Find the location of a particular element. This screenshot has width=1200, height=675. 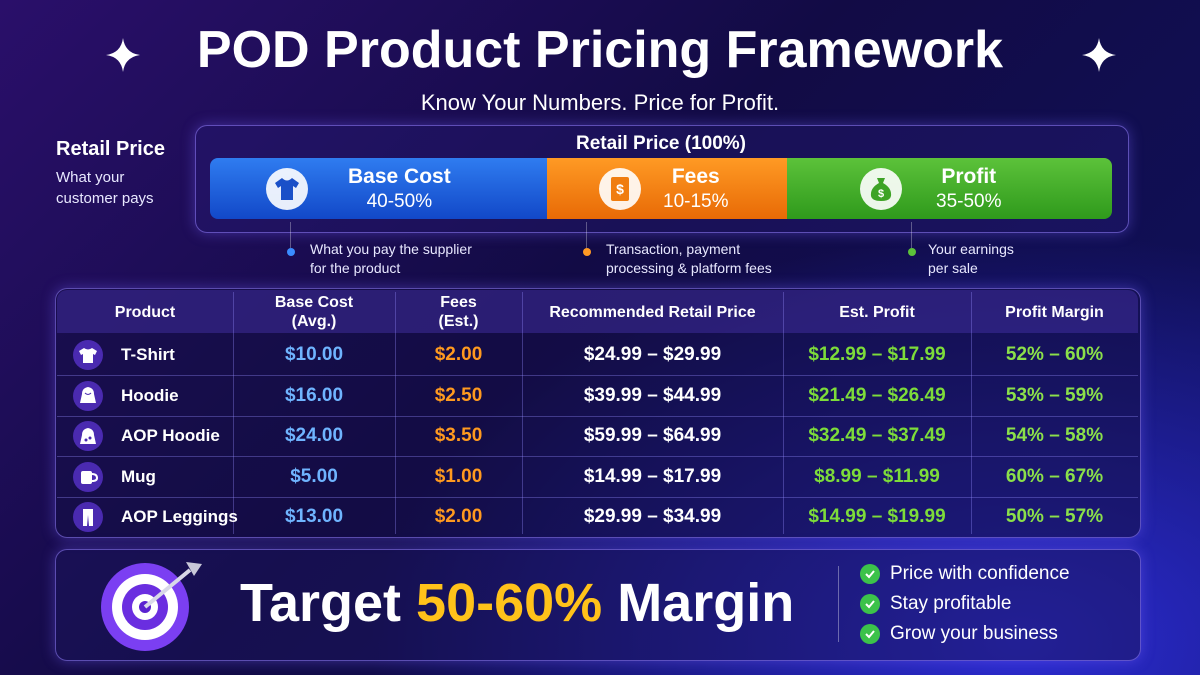

segment-base-cost: Base Cost 40-50% is located at coordinates (378, 188).